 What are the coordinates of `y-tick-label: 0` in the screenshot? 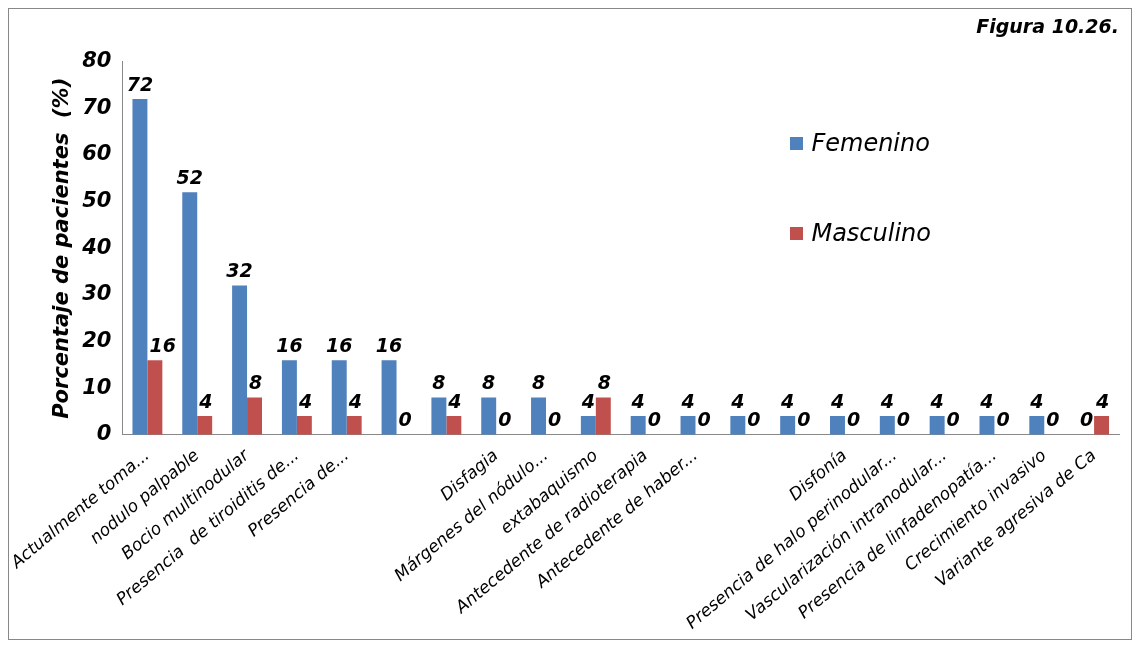 It's located at (104, 433).